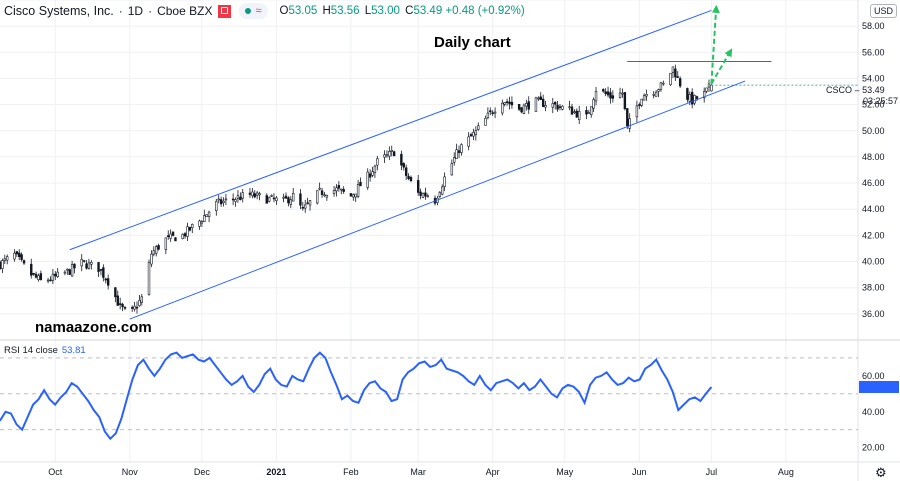 This screenshot has height=481, width=900. I want to click on close-value: 53.49, so click(428, 11).